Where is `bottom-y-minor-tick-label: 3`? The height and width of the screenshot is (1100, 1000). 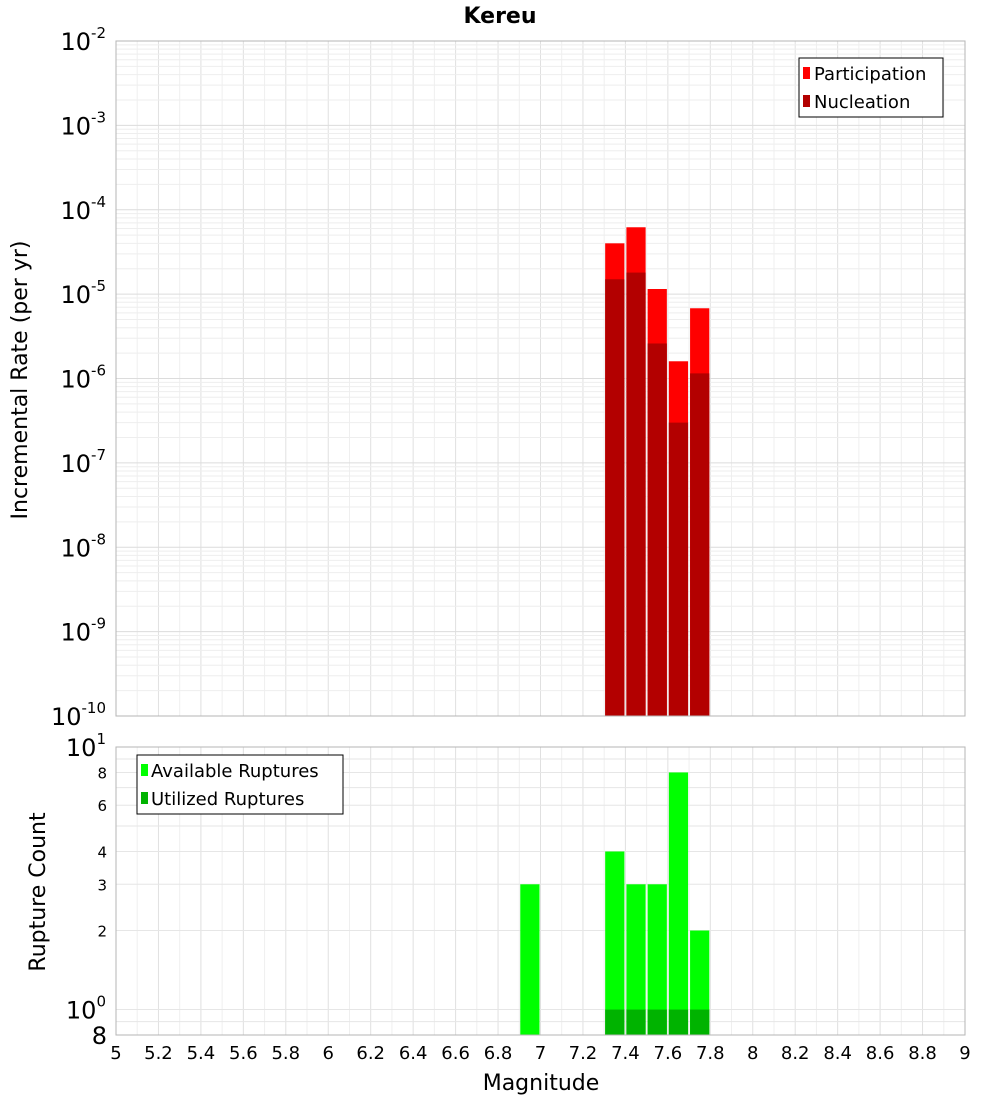 bottom-y-minor-tick-label: 3 is located at coordinates (102, 885).